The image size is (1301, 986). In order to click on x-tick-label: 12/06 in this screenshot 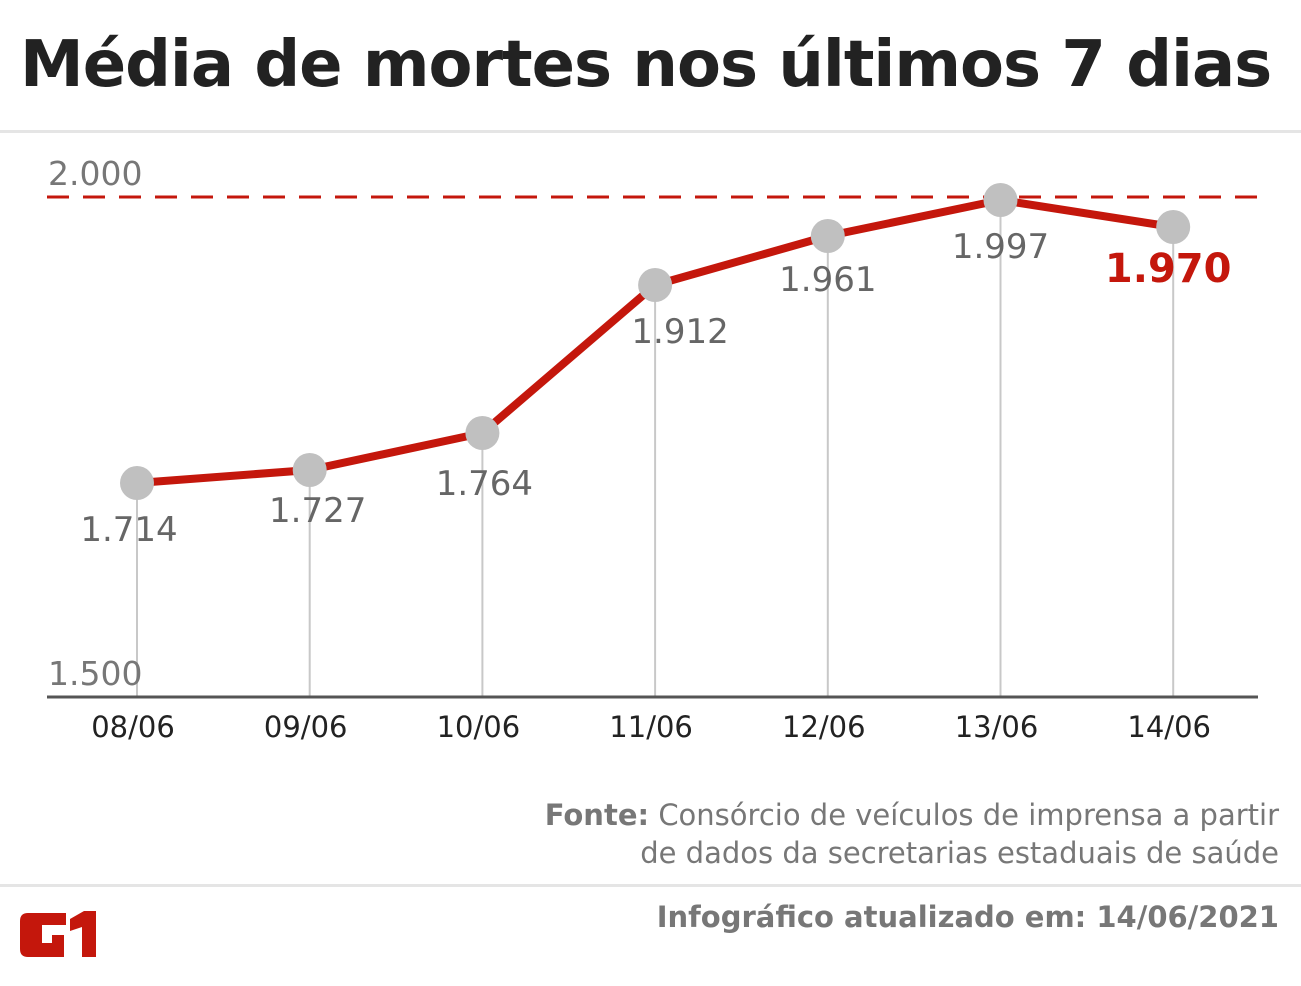, I will do `click(824, 727)`.